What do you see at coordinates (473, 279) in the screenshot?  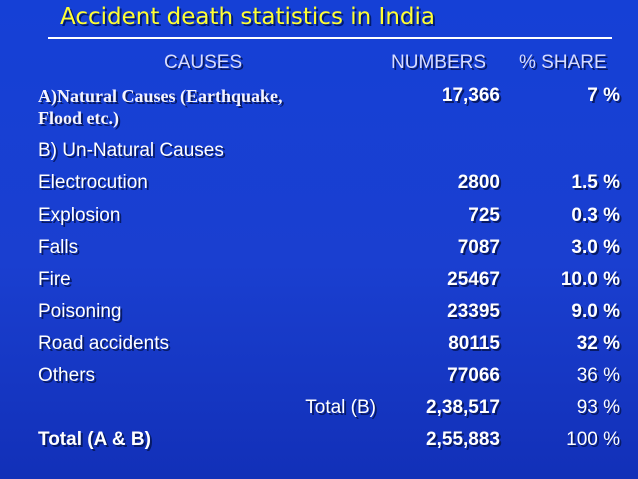 I see `table-row-number: 25467` at bounding box center [473, 279].